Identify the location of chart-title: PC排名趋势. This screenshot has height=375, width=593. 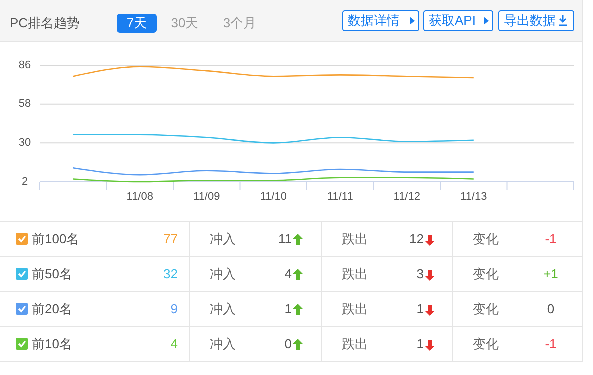
(45, 22).